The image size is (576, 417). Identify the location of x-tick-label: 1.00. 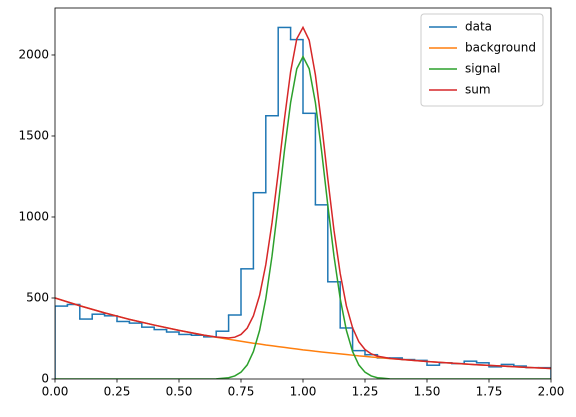
(303, 392).